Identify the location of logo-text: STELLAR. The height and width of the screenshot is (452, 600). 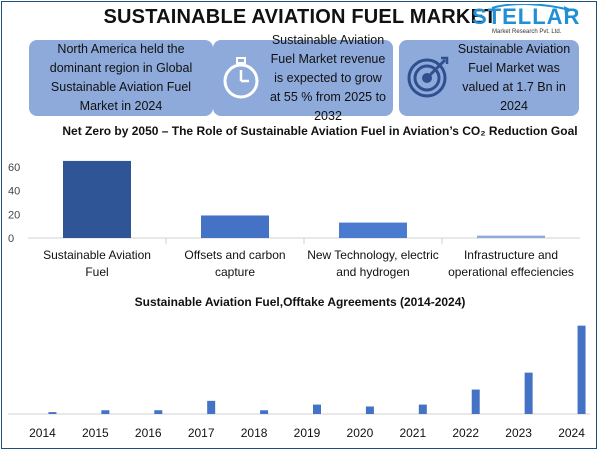
(526, 16).